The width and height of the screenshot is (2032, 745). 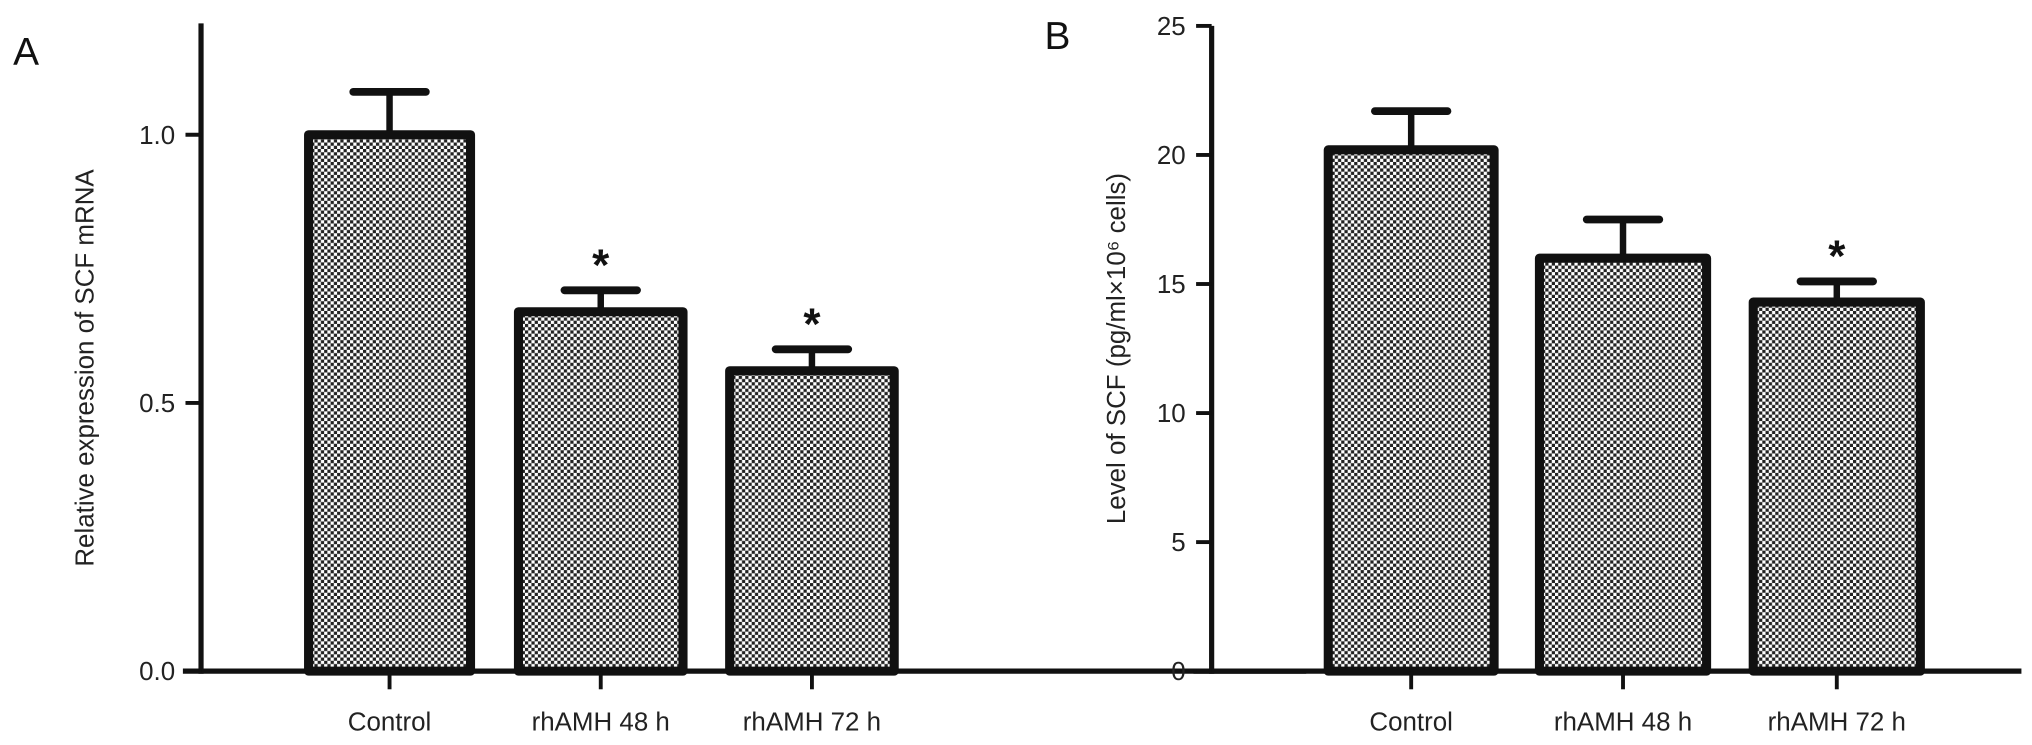 I want to click on y-tick-label: 0, so click(x=1178, y=672).